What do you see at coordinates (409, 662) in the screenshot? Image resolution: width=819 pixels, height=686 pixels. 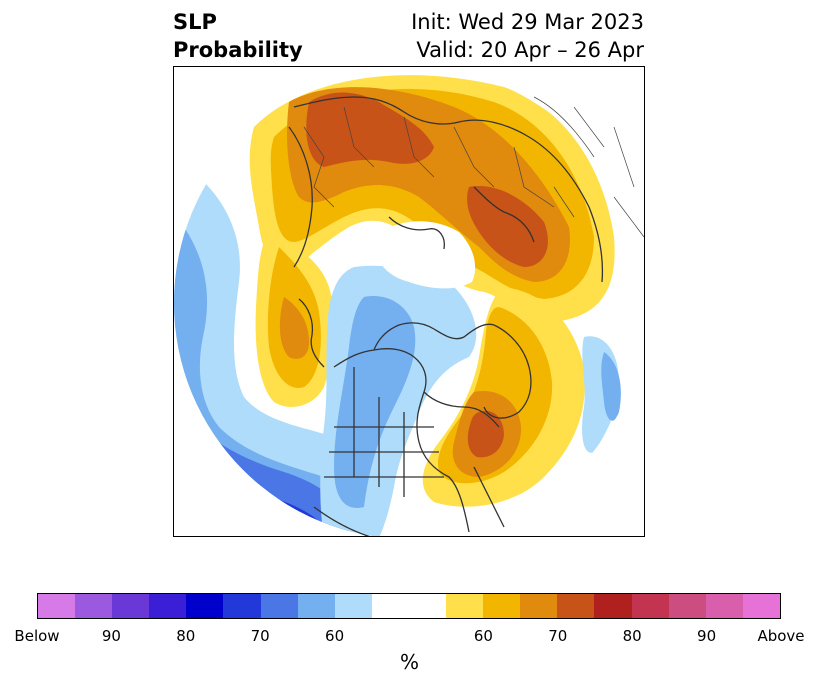 I see `colorbar-unit: %` at bounding box center [409, 662].